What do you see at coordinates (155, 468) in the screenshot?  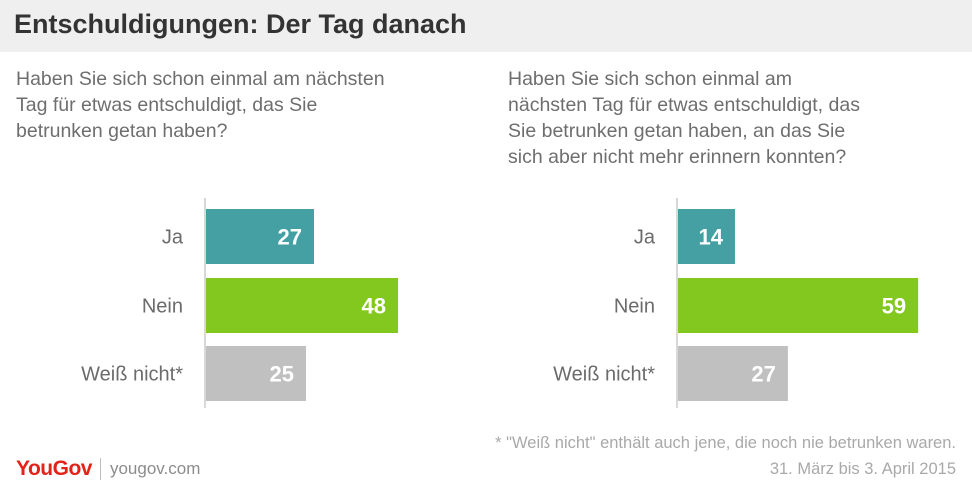 I see `brand-url: yougov.com` at bounding box center [155, 468].